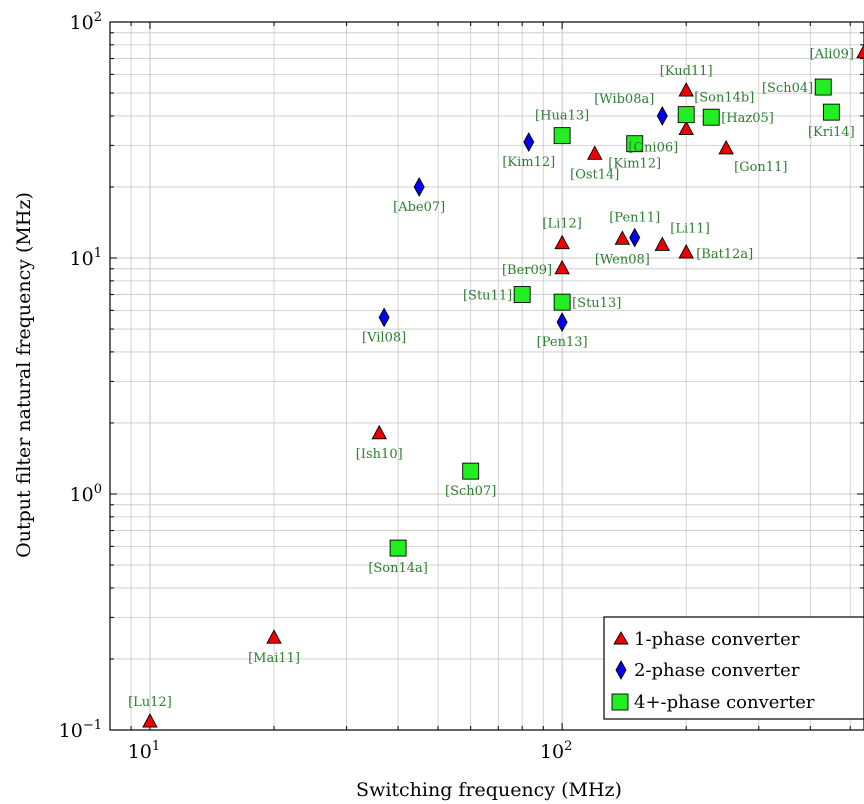  What do you see at coordinates (384, 337) in the screenshot?
I see `point-label: [Vil08]` at bounding box center [384, 337].